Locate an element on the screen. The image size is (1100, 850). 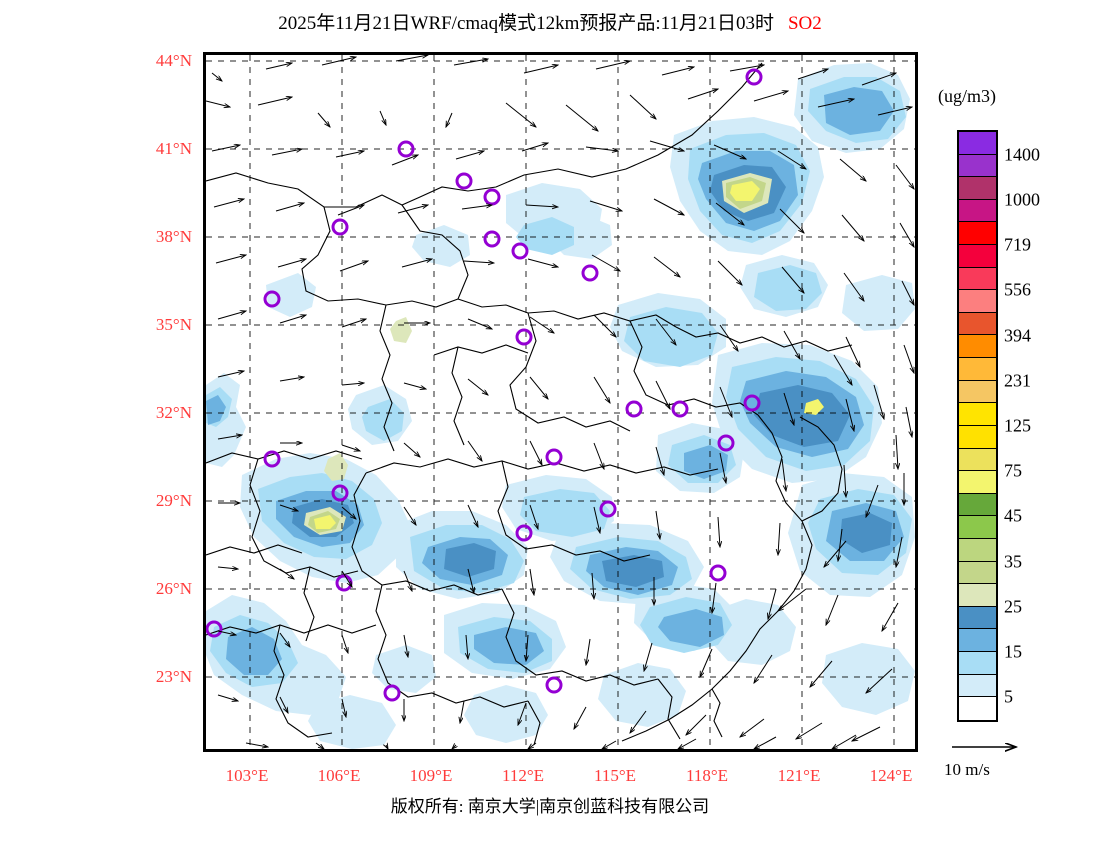
y-axis-label-35N: 35°N is located at coordinates (173, 324).